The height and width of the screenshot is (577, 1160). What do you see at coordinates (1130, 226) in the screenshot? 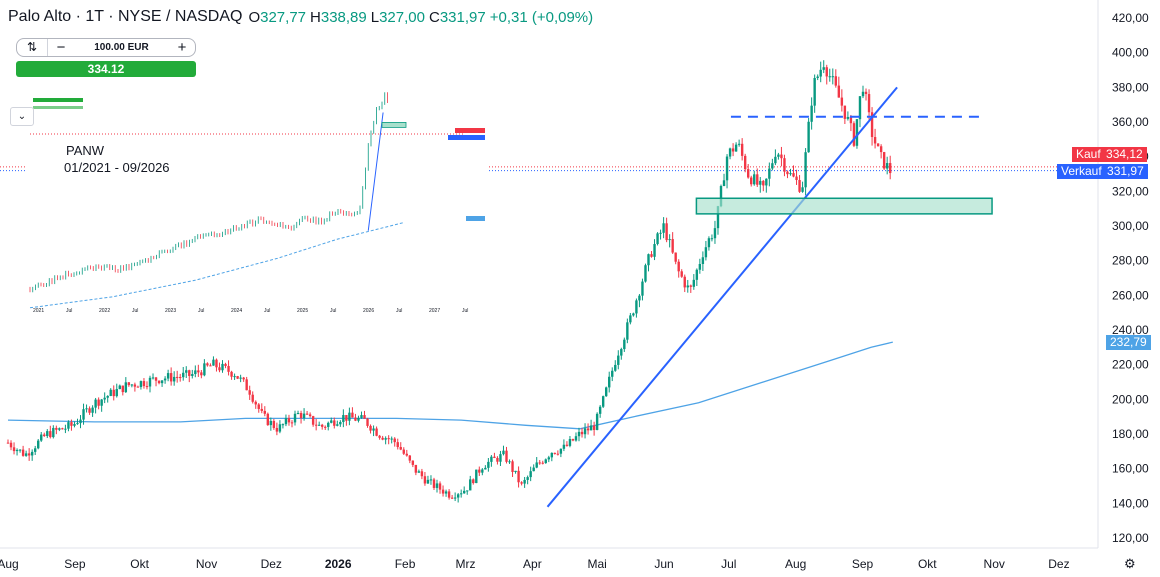
I see `y-tick-label: 300,00` at bounding box center [1130, 226].